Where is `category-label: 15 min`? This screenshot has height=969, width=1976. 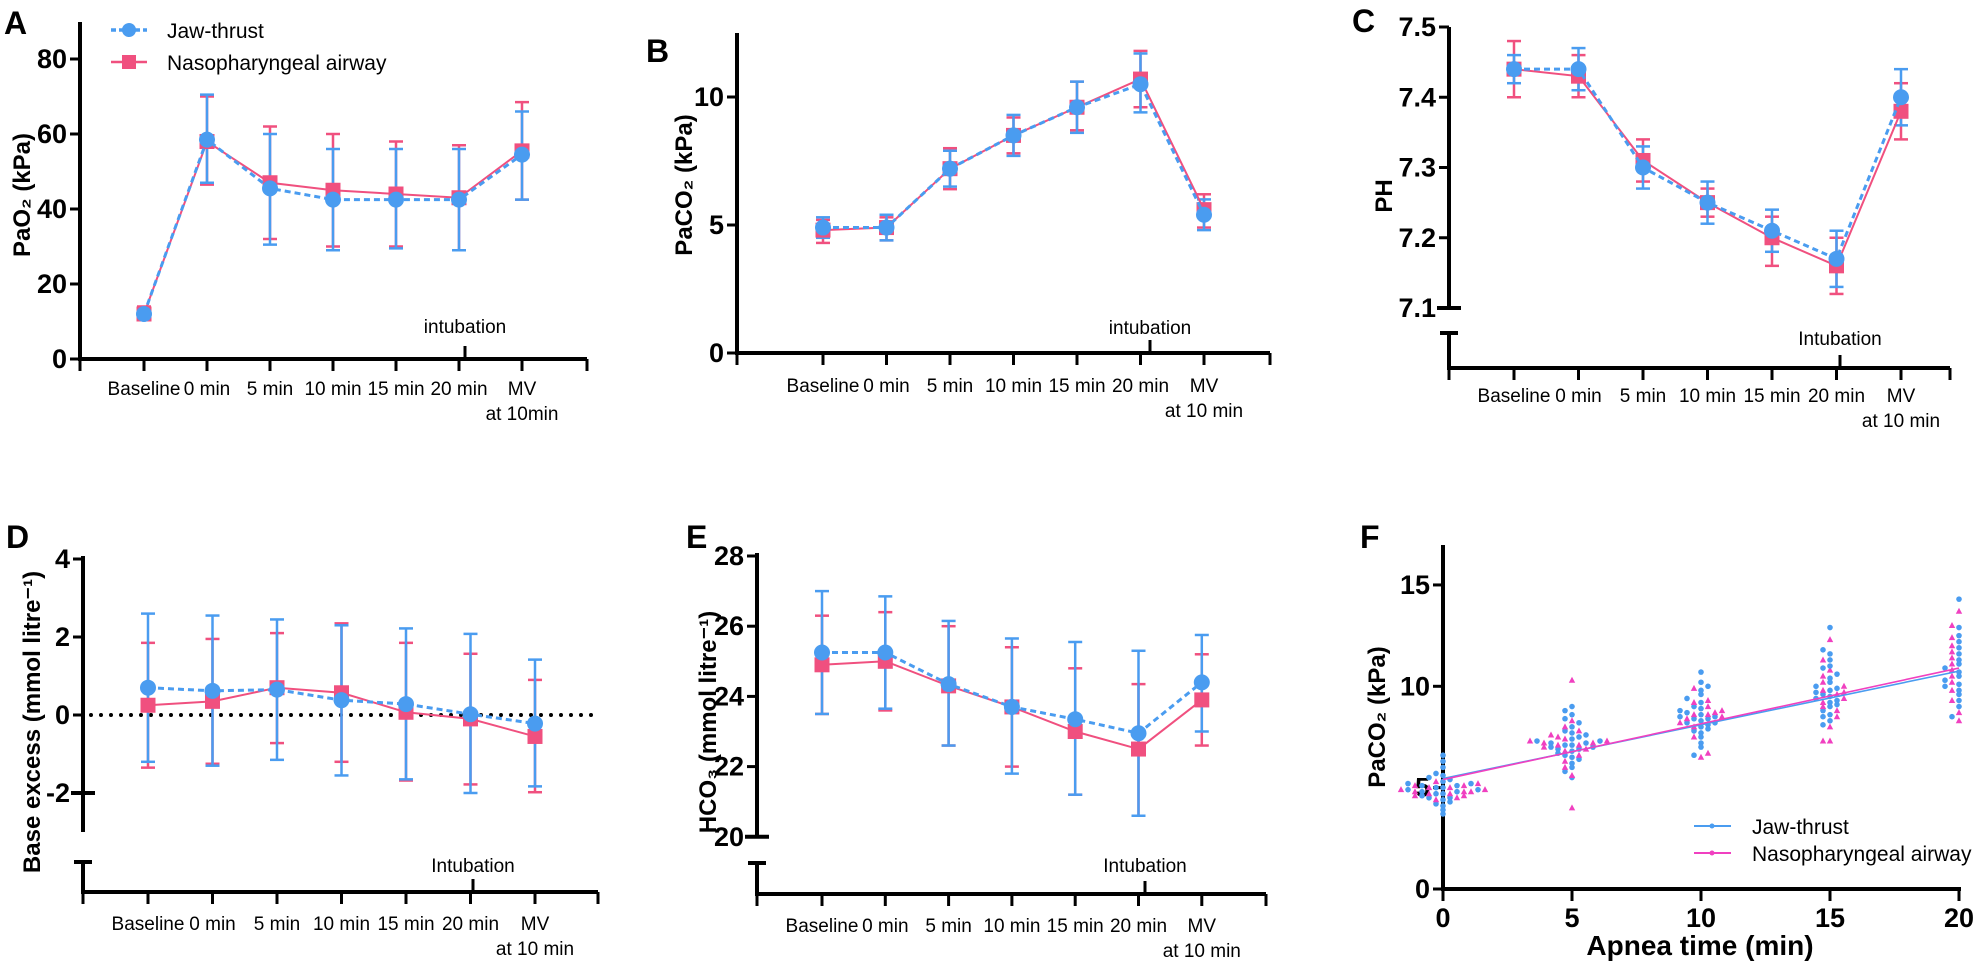
category-label: 15 min is located at coordinates (1075, 926).